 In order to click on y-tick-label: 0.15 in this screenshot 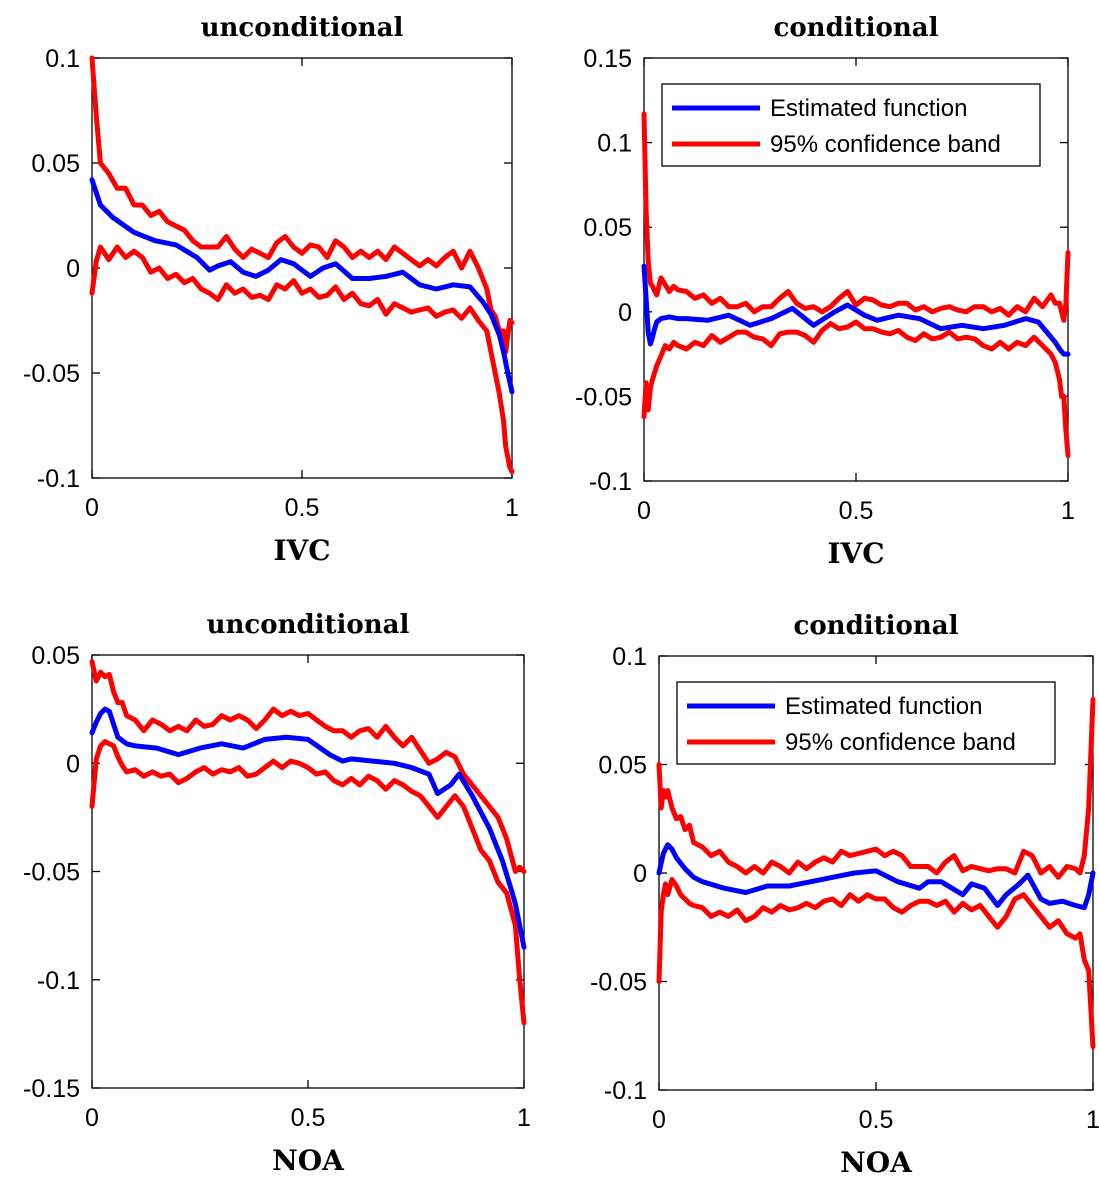, I will do `click(607, 59)`.